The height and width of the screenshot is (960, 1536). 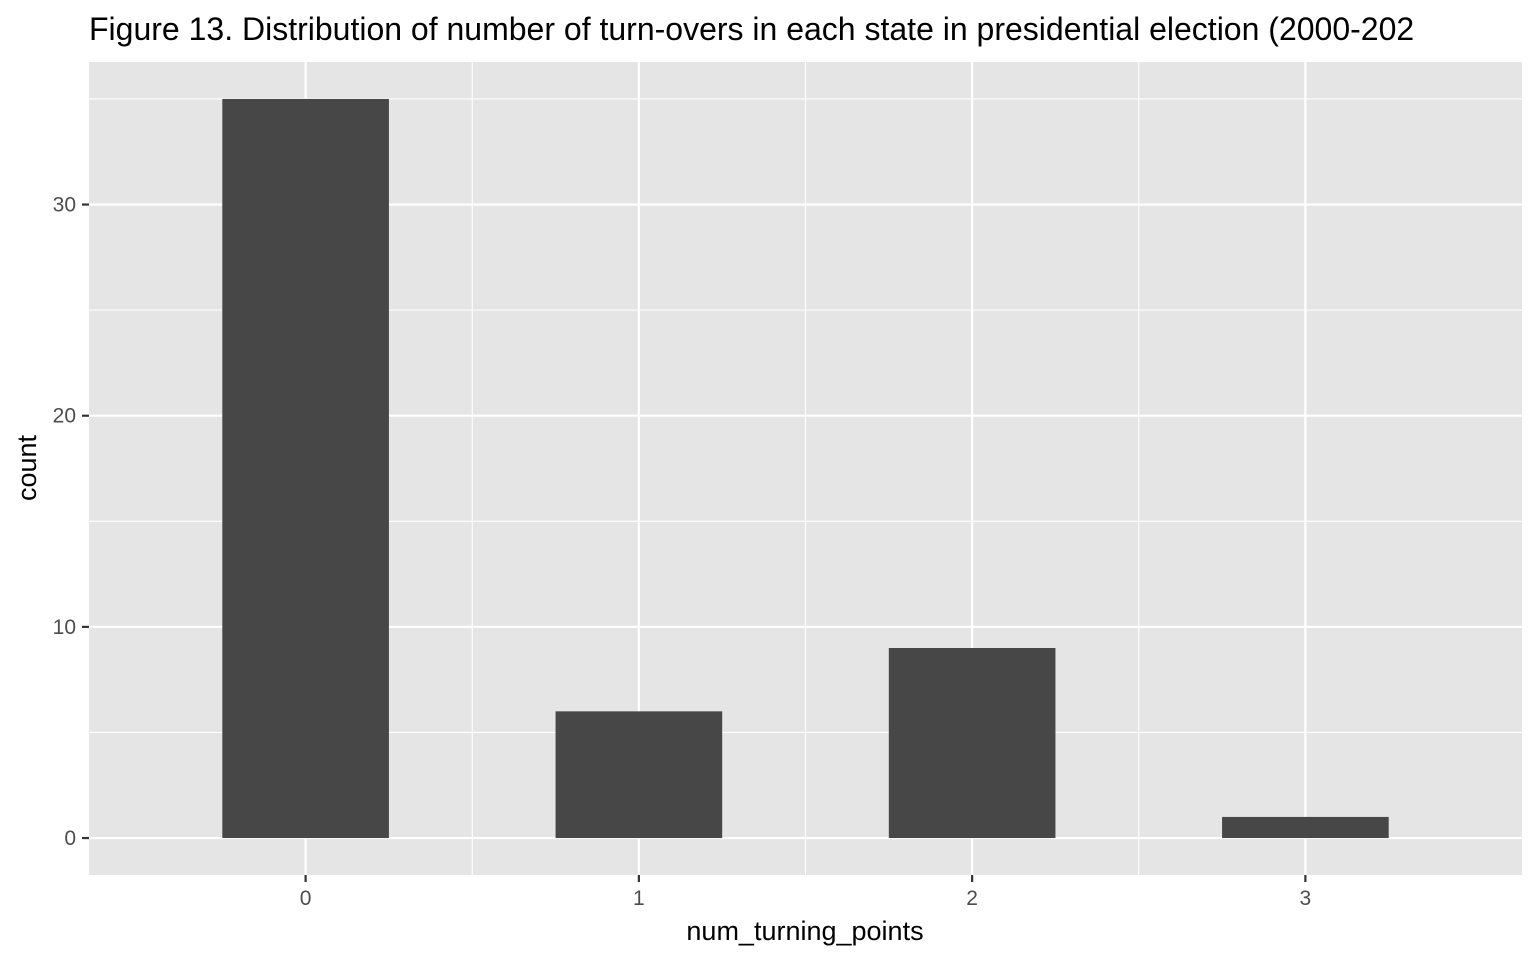 I want to click on x-axis-title: num_turning_points, so click(x=804, y=931).